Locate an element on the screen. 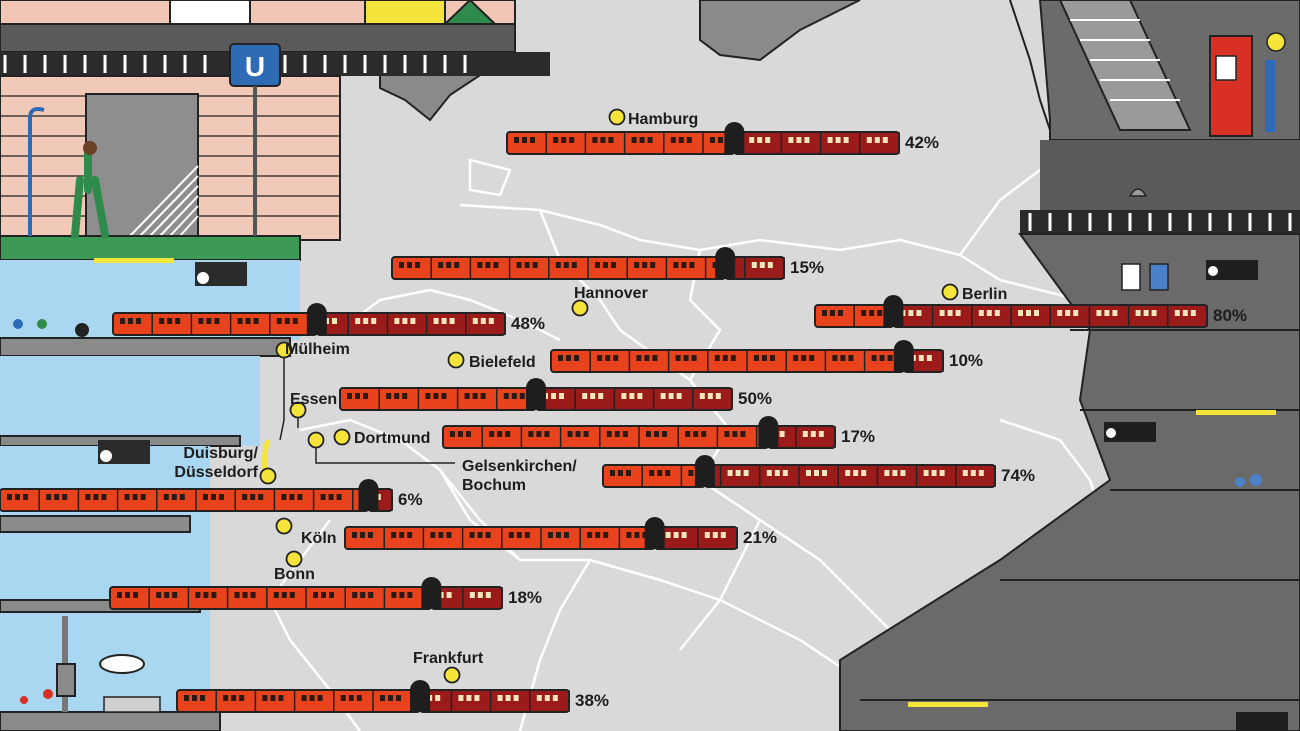 This screenshot has height=731, width=1300. percentage-label: 74% is located at coordinates (1018, 475).